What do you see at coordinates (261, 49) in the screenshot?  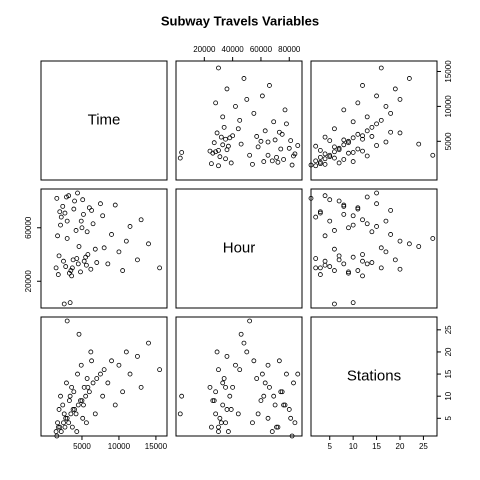 I see `x-tick-label: 60000` at bounding box center [261, 49].